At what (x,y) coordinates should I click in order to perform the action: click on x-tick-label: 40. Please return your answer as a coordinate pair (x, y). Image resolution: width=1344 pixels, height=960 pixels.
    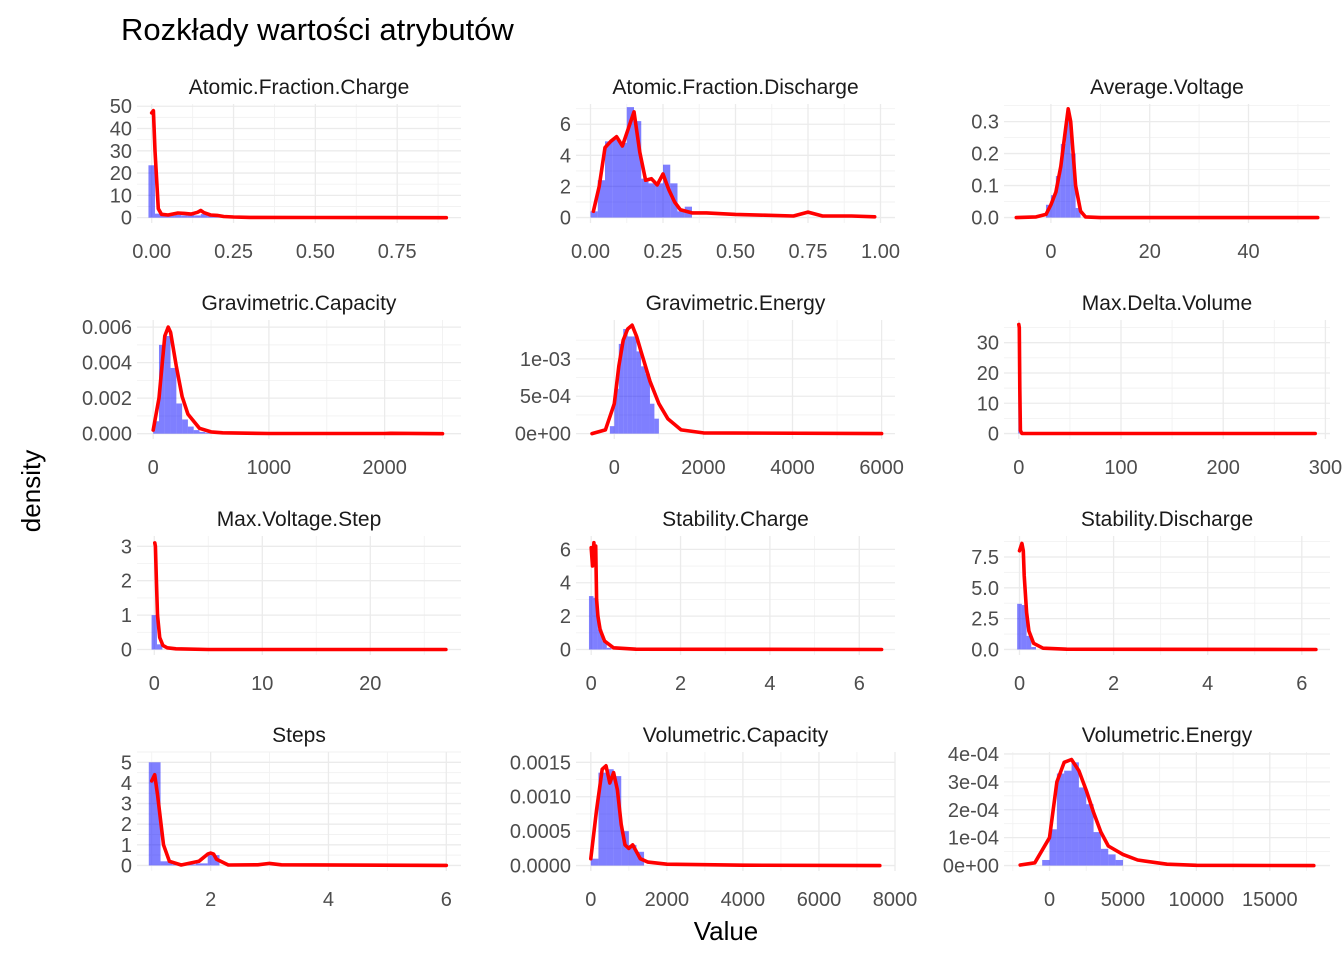
    Looking at the image, I should click on (1248, 252).